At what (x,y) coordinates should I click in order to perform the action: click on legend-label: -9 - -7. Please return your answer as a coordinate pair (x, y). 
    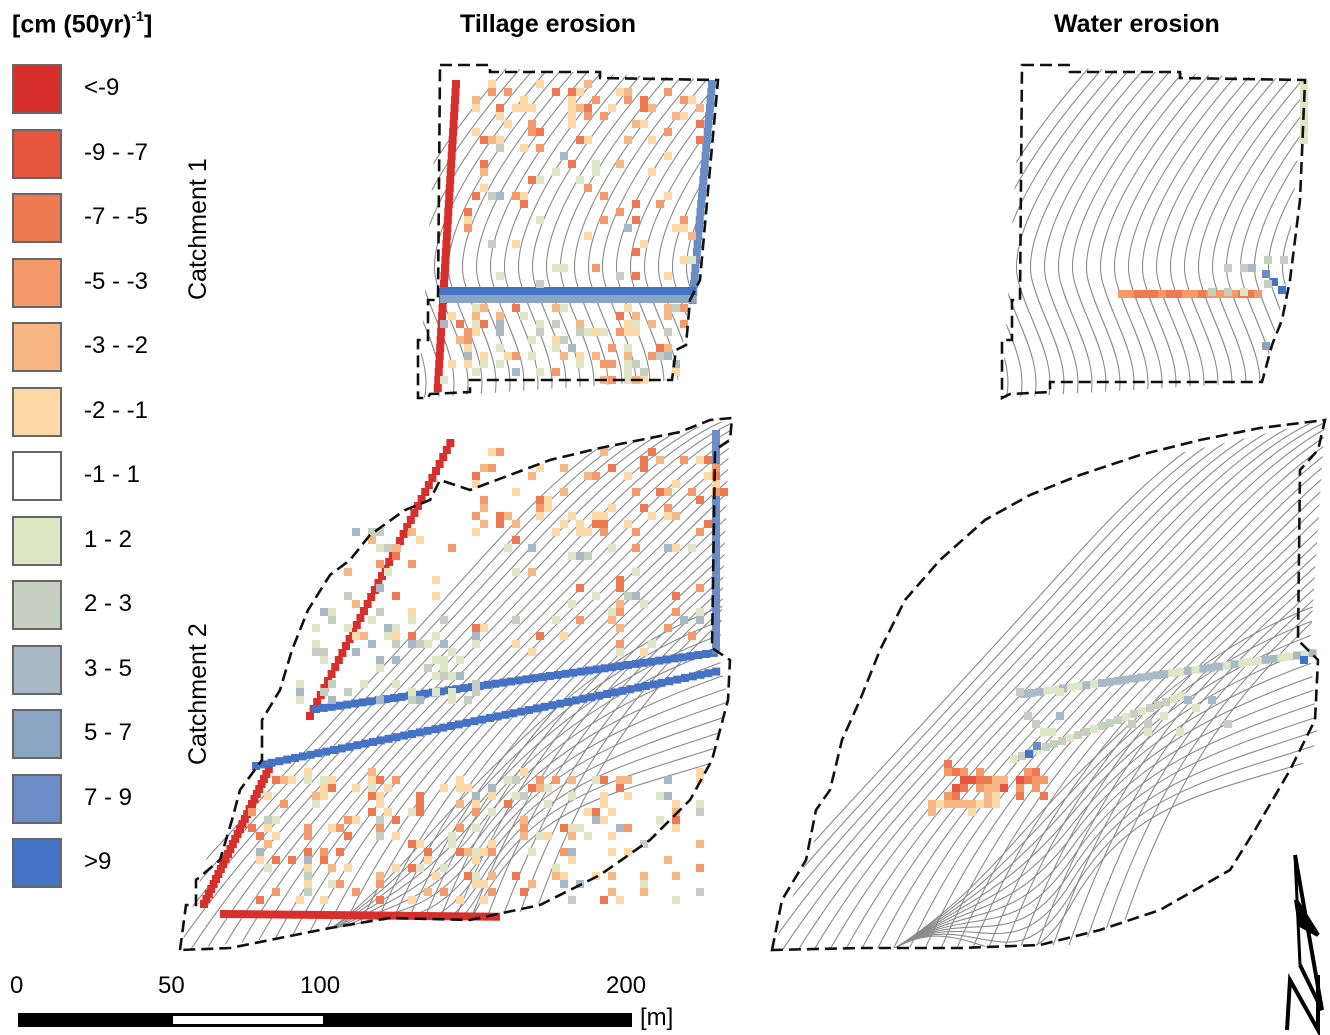
    Looking at the image, I should click on (116, 152).